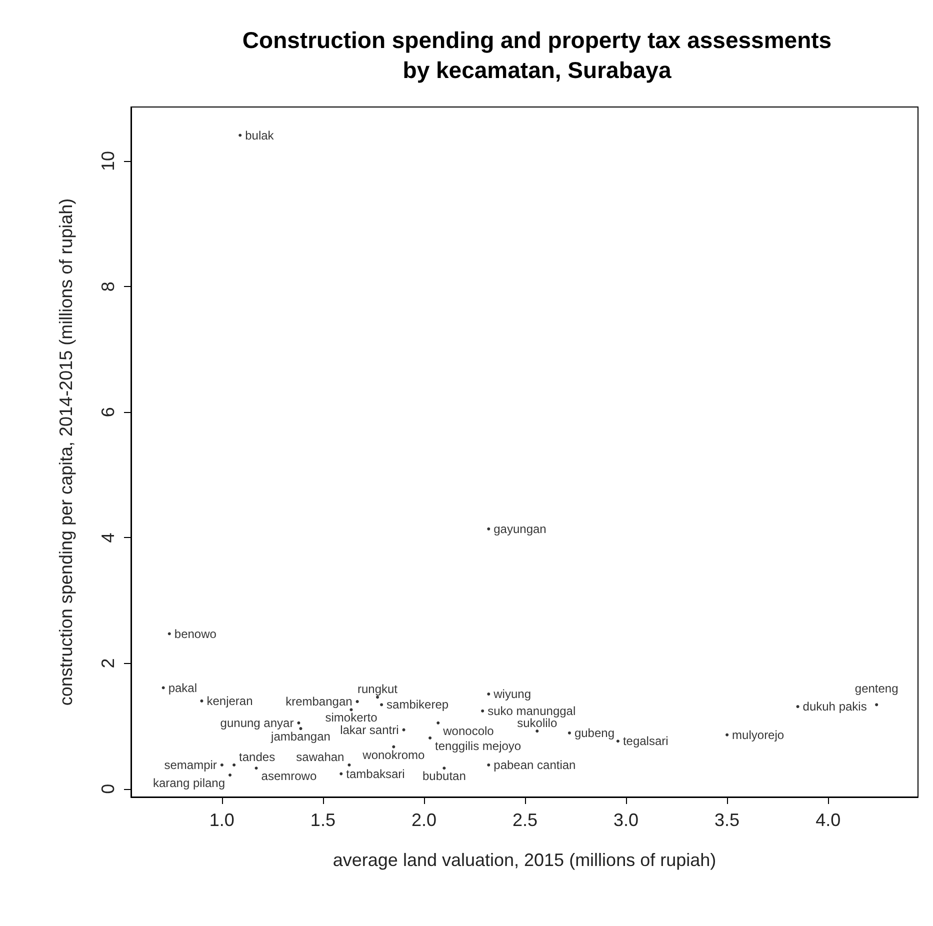 This screenshot has height=926, width=933. Describe the element at coordinates (108, 789) in the screenshot. I see `y-tick-label: 0` at that location.